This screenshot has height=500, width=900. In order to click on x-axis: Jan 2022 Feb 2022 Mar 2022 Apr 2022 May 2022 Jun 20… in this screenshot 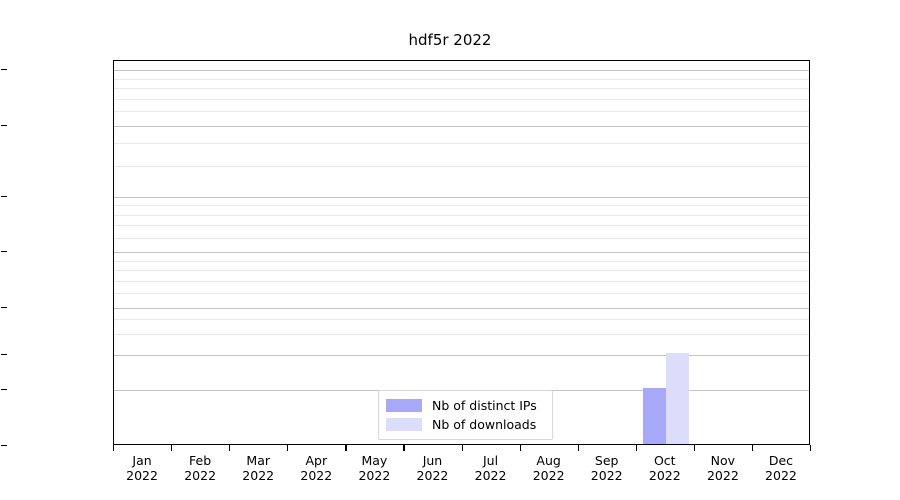, I will do `click(450, 472)`.